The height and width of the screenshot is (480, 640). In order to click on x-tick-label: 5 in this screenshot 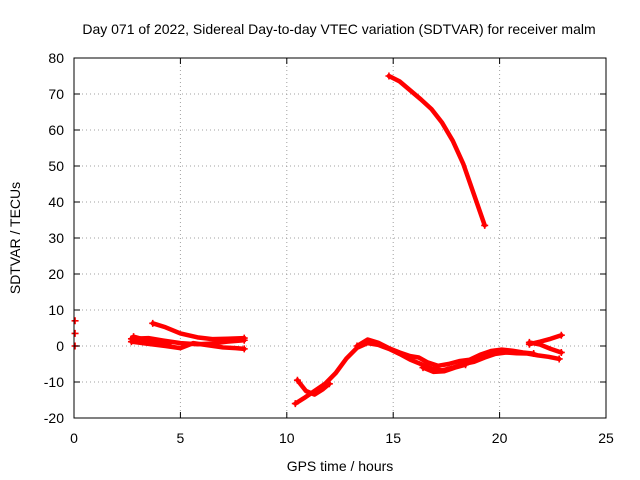, I will do `click(181, 438)`.